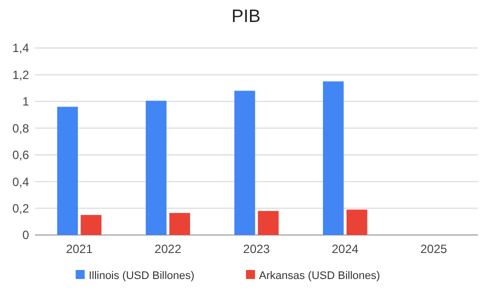 The width and height of the screenshot is (492, 297). I want to click on x-tick-label: 2024, so click(345, 249).